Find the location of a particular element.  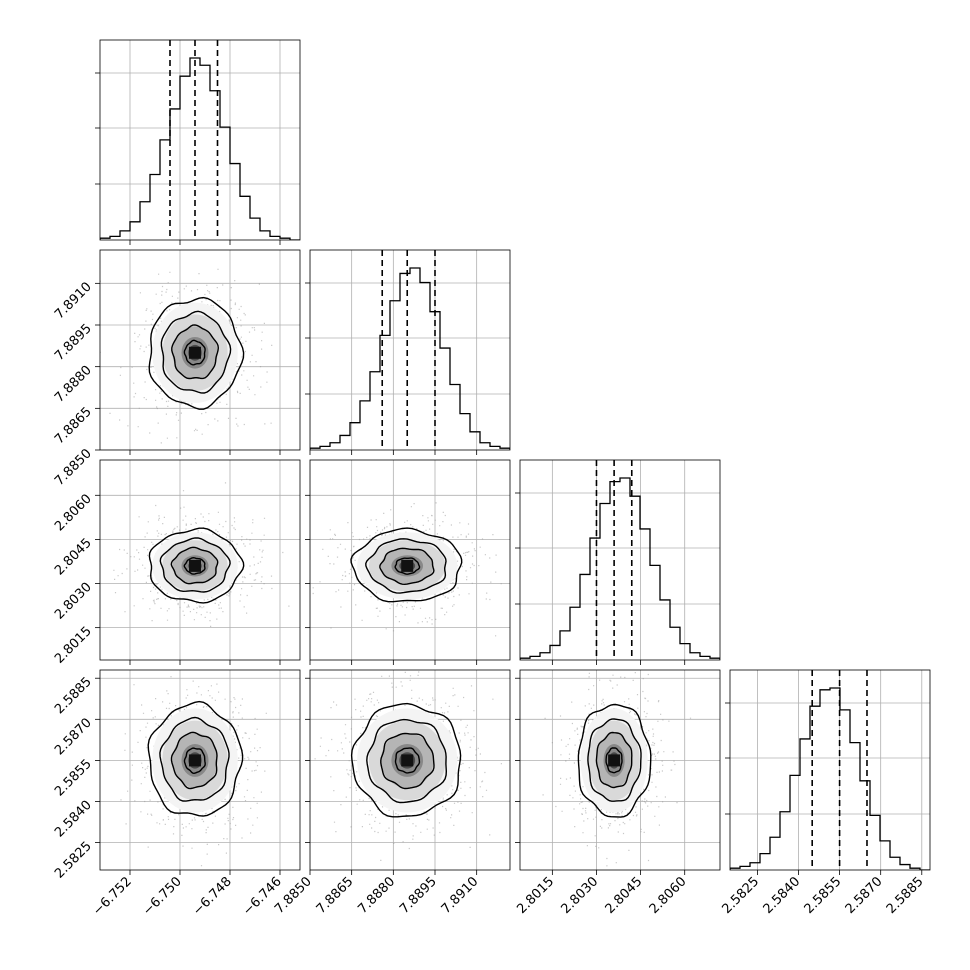

x-tick-label: 2.5840 is located at coordinates (782, 895).